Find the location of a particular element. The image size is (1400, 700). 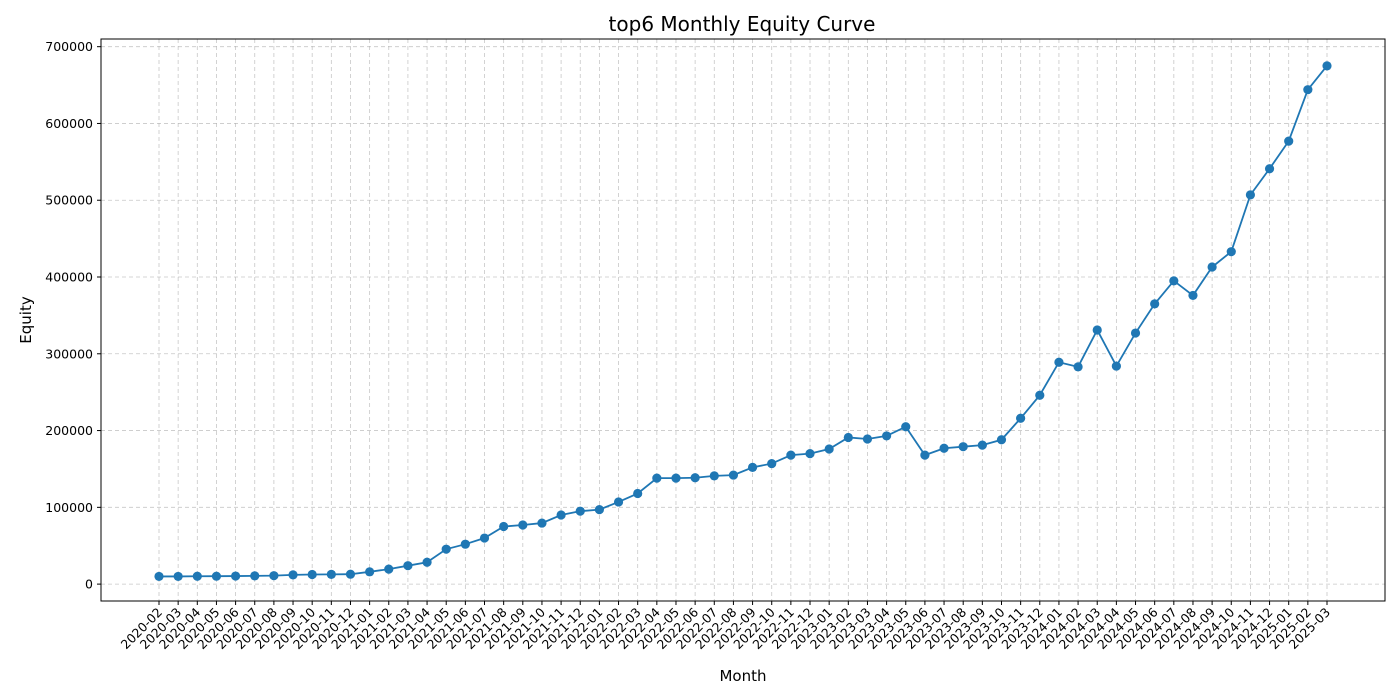

y-axis-label: Equity is located at coordinates (26, 320).